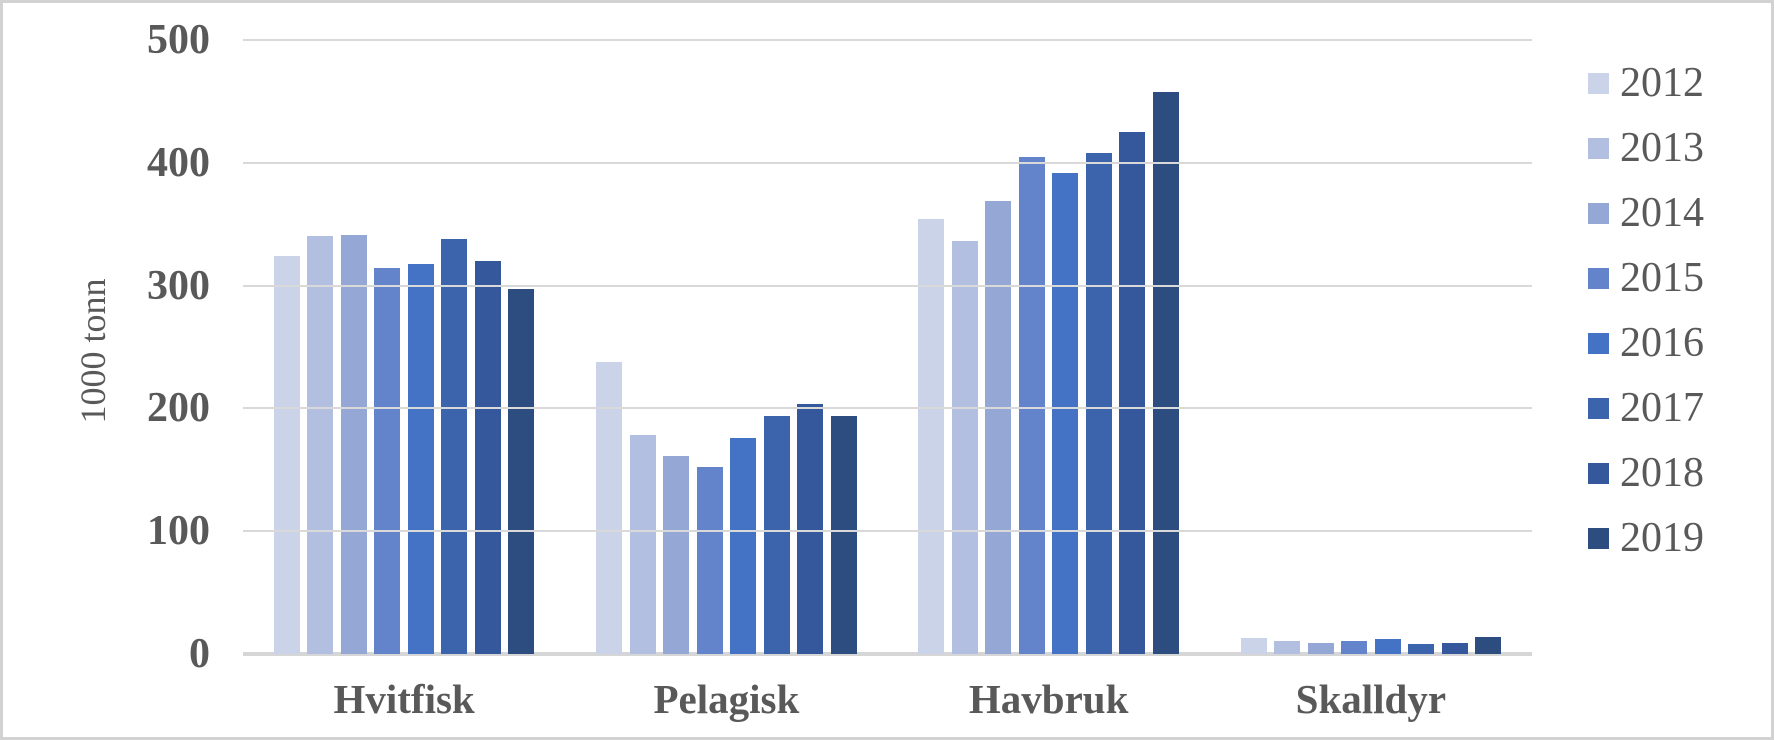  What do you see at coordinates (1253, 646) in the screenshot?
I see `bar-skalldyr-2012` at bounding box center [1253, 646].